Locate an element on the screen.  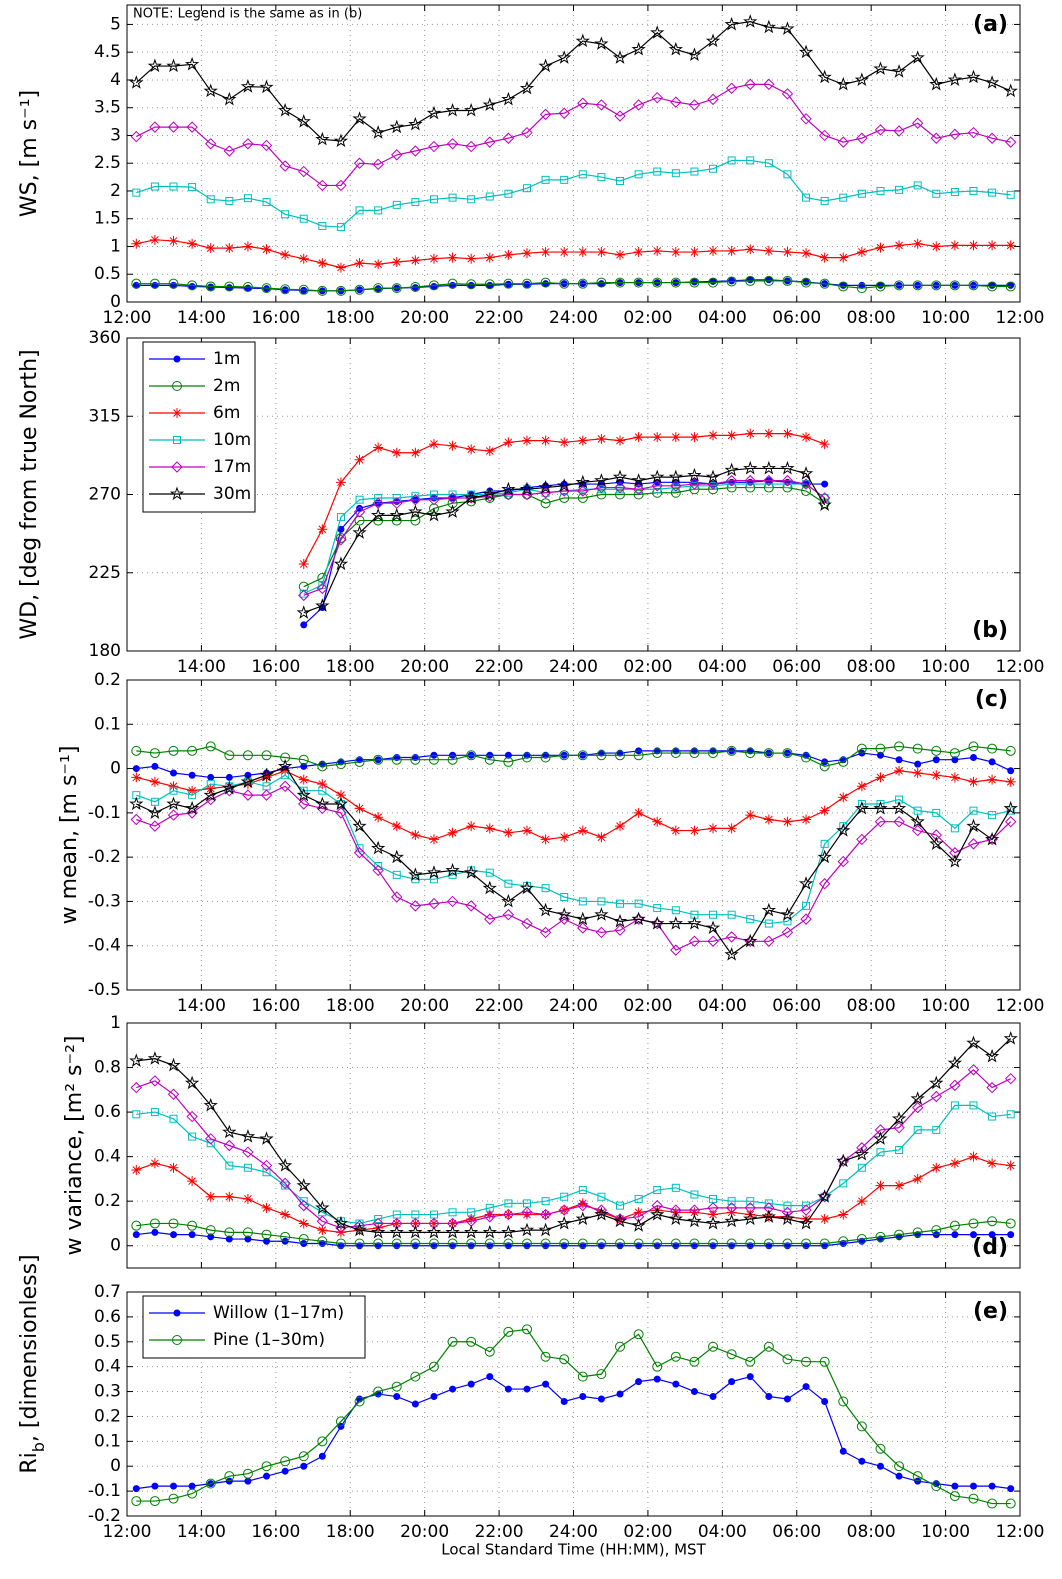
legend-label: 10m is located at coordinates (232, 440).